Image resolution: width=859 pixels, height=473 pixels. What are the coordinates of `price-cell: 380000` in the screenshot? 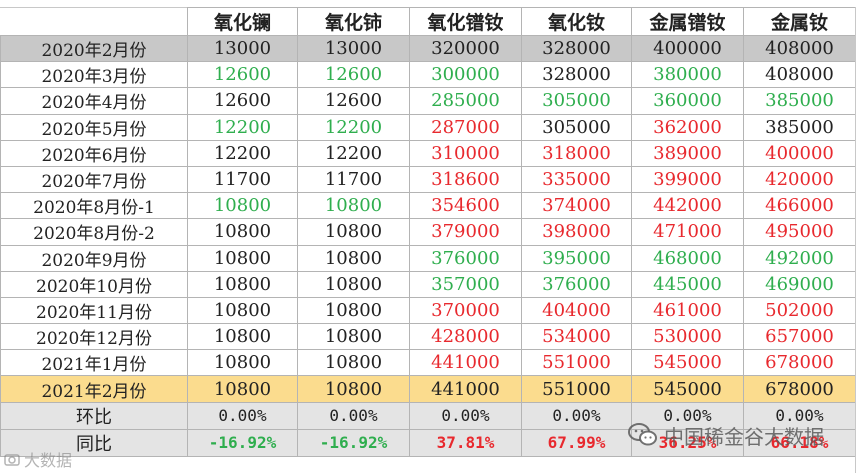 It's located at (687, 75).